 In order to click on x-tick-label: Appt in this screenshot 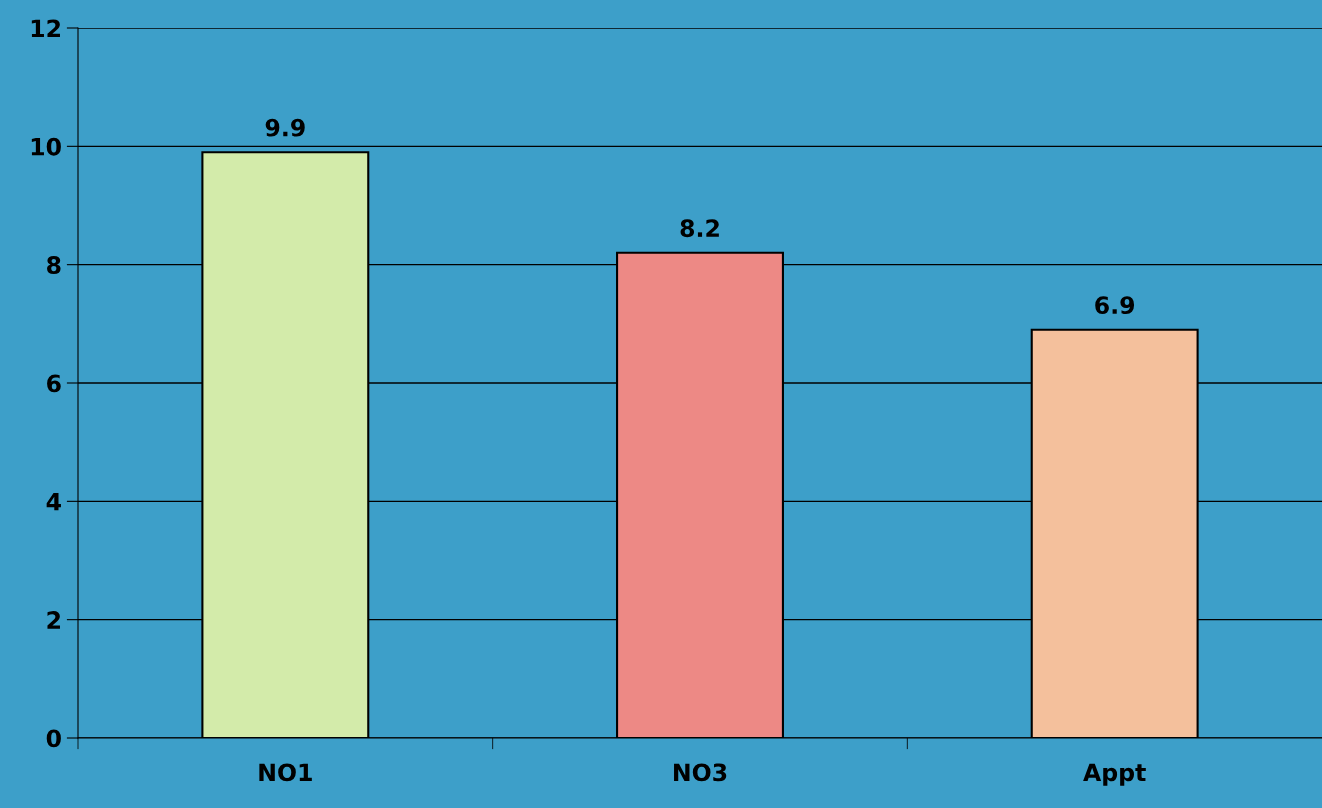, I will do `click(1114, 774)`.